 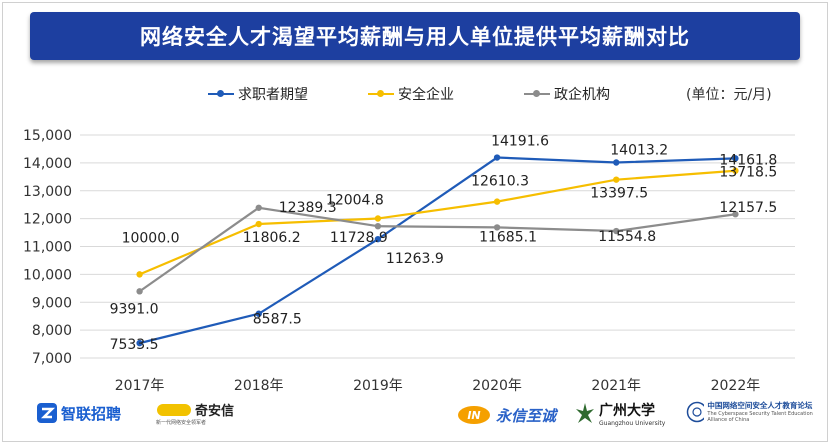 What do you see at coordinates (221, 93) in the screenshot?
I see `legend-marker-jobseeker` at bounding box center [221, 93].